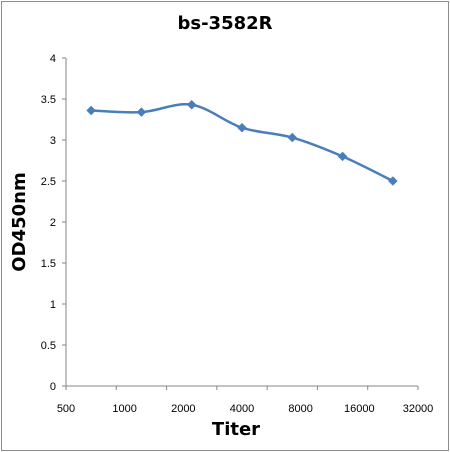 This screenshot has height=452, width=450. What do you see at coordinates (242, 409) in the screenshot?
I see `x-tick-label: 4000` at bounding box center [242, 409].